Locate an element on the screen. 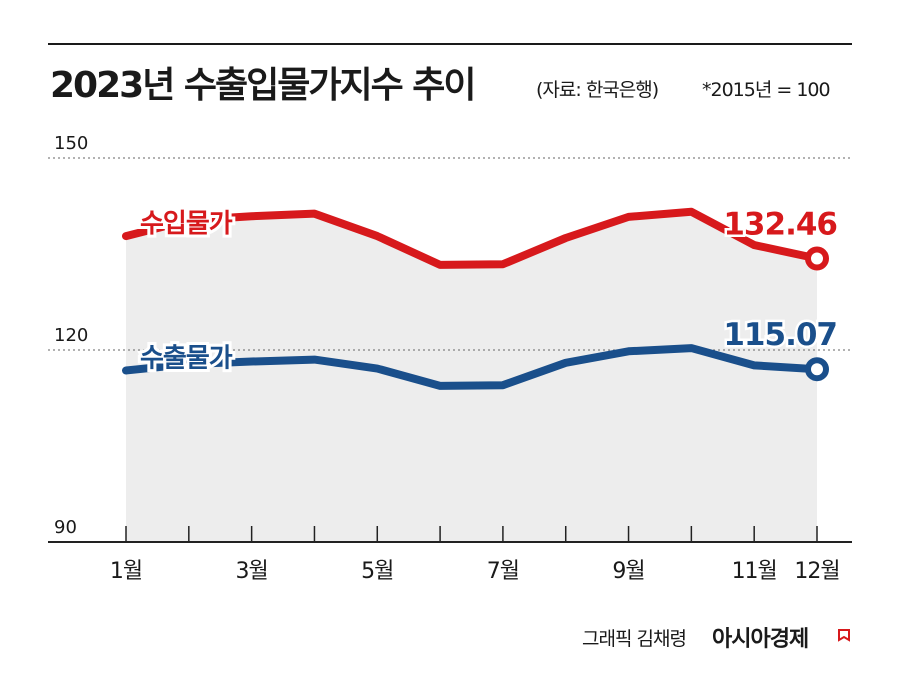 The image size is (901, 678). x-tick-label: 5월 is located at coordinates (377, 571).